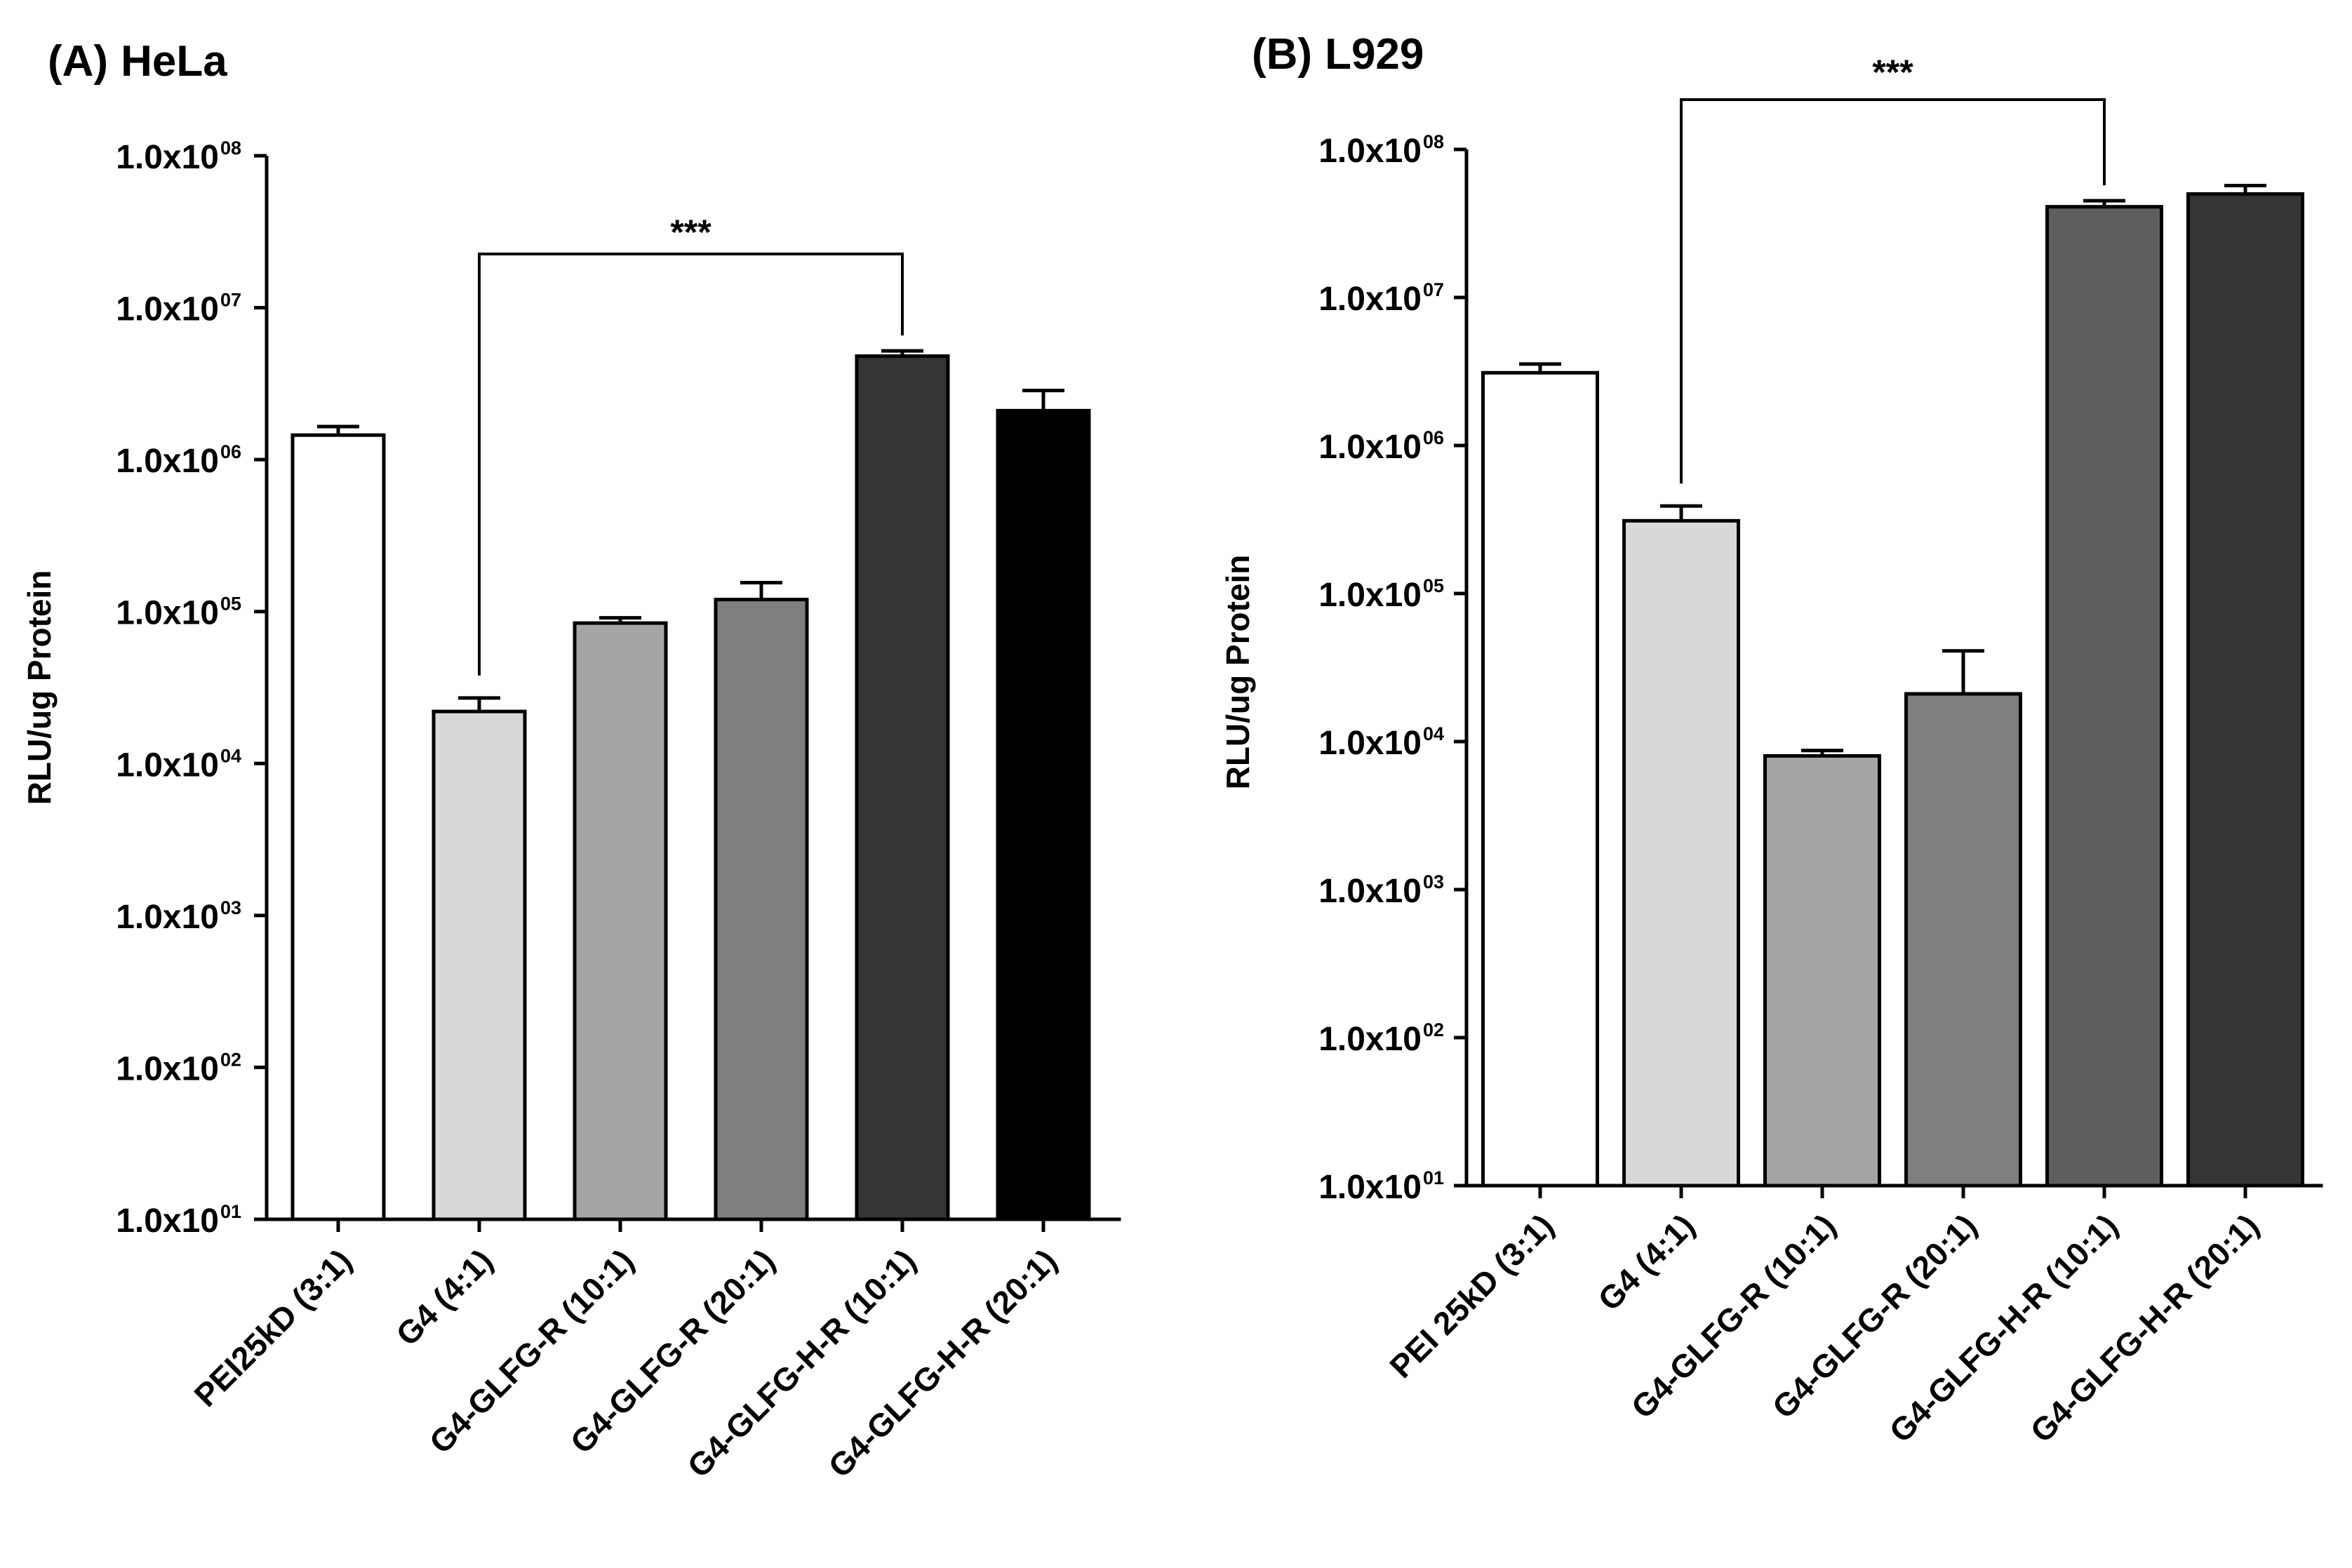 This screenshot has height=1568, width=2352. I want to click on panel-cell-line: L929, so click(1374, 55).